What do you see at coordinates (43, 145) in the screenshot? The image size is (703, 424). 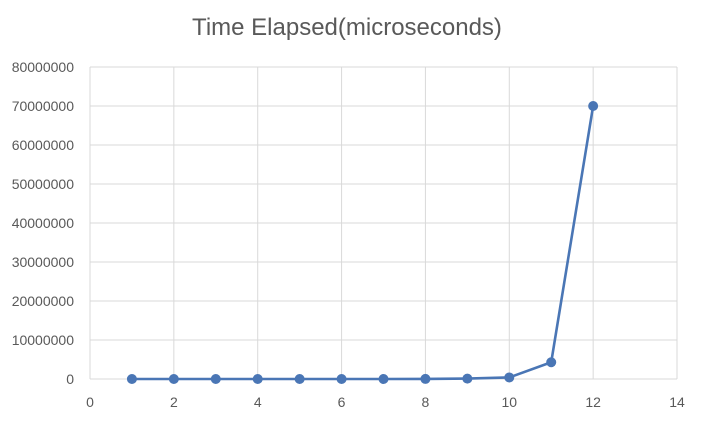 I see `y-tick-label: 60000000` at bounding box center [43, 145].